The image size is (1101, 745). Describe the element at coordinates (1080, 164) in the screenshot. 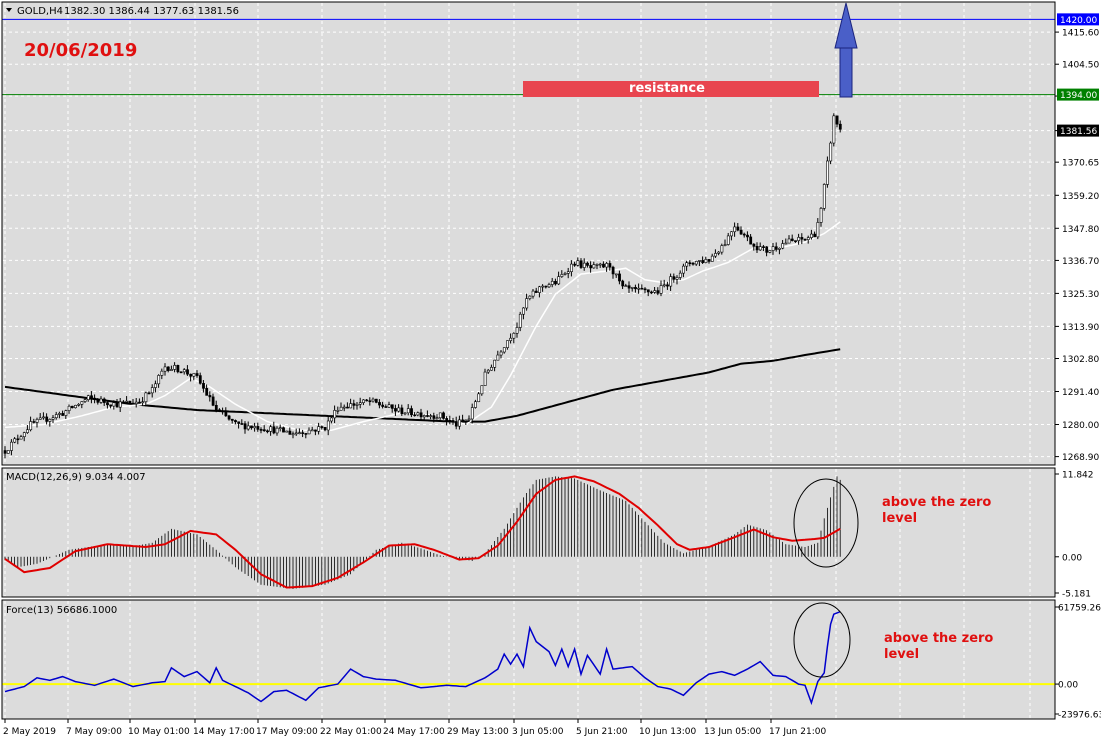

I see `price-tick-label: 1370.65` at that location.